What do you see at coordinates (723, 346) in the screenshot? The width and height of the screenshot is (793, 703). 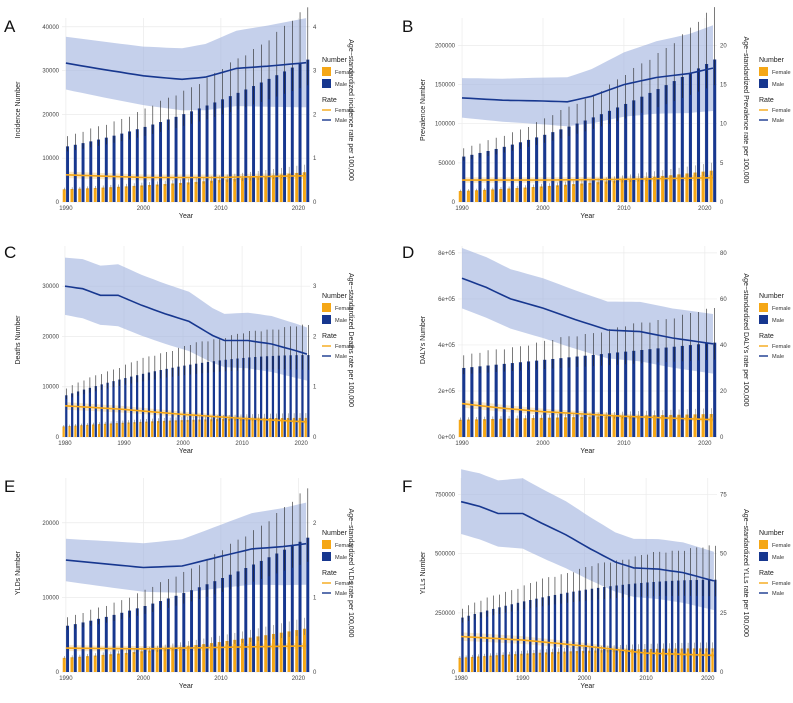 I see `y2-tick-label: 40` at bounding box center [723, 346].